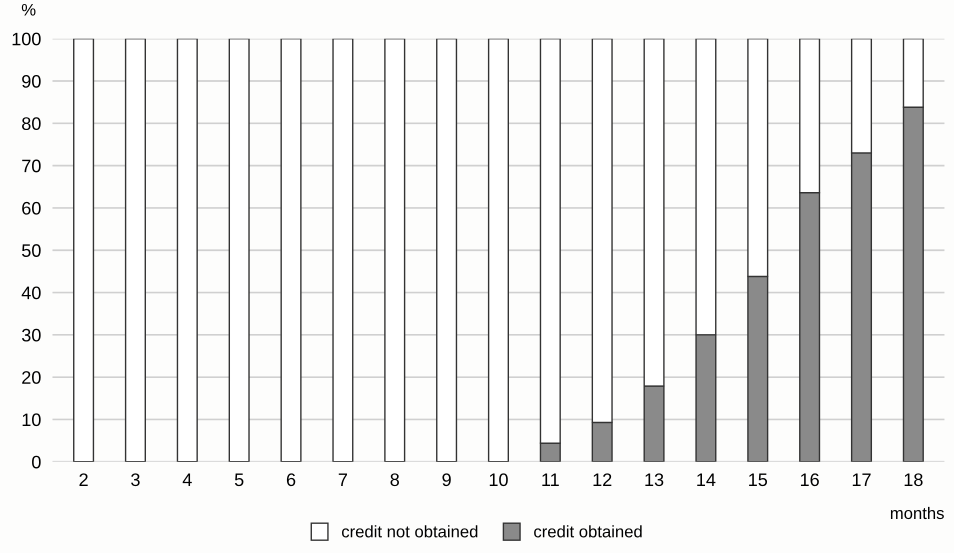 The width and height of the screenshot is (954, 553). I want to click on x-tick-label: 12, so click(603, 479).